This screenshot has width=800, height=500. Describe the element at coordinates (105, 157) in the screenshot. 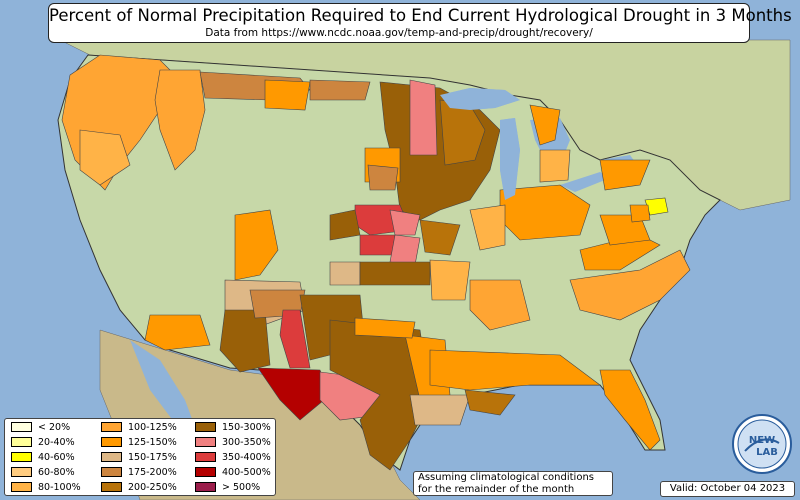

I see `region-or-light` at that location.